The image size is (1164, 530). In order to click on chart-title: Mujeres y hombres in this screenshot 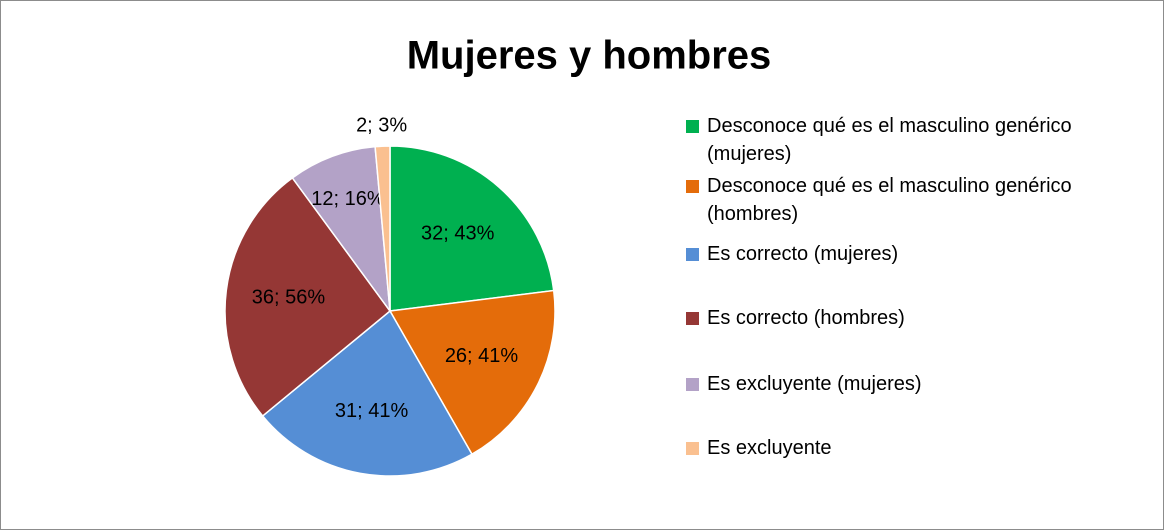, I will do `click(589, 56)`.